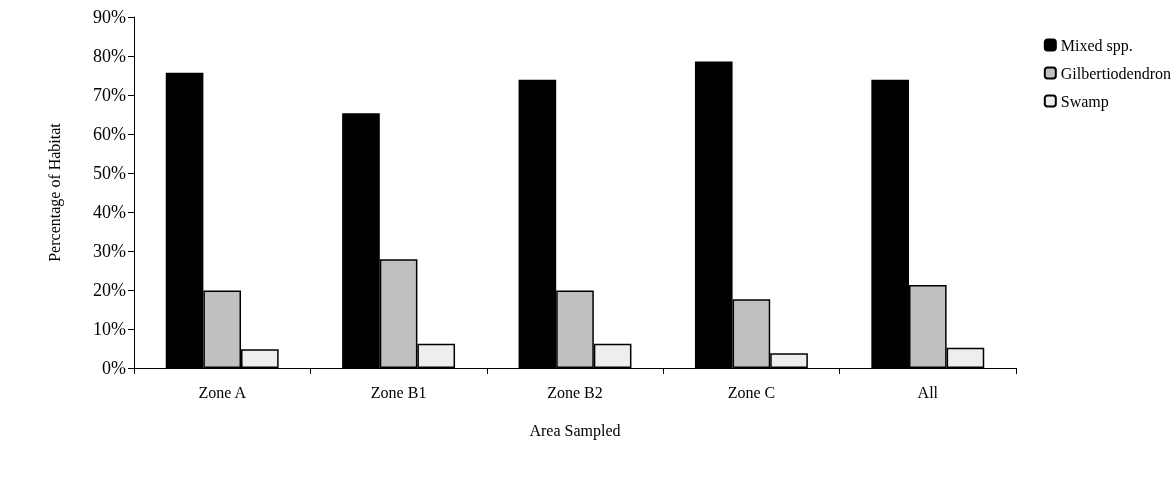  Describe the element at coordinates (109, 212) in the screenshot. I see `y-tick-label: 40%` at that location.